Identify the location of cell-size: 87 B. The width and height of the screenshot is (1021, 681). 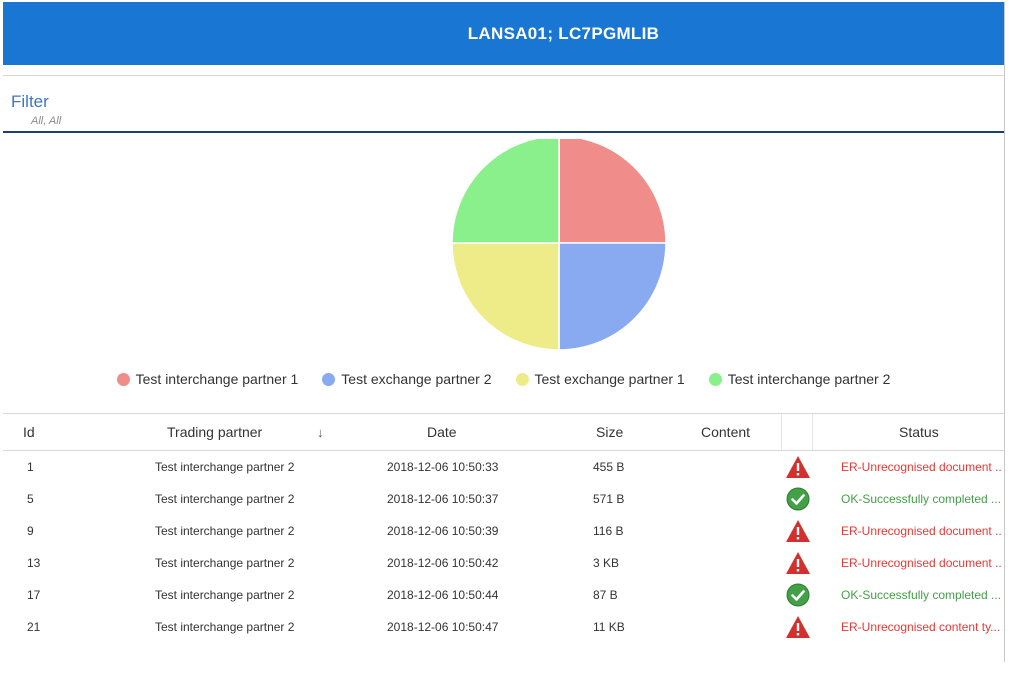
(605, 595).